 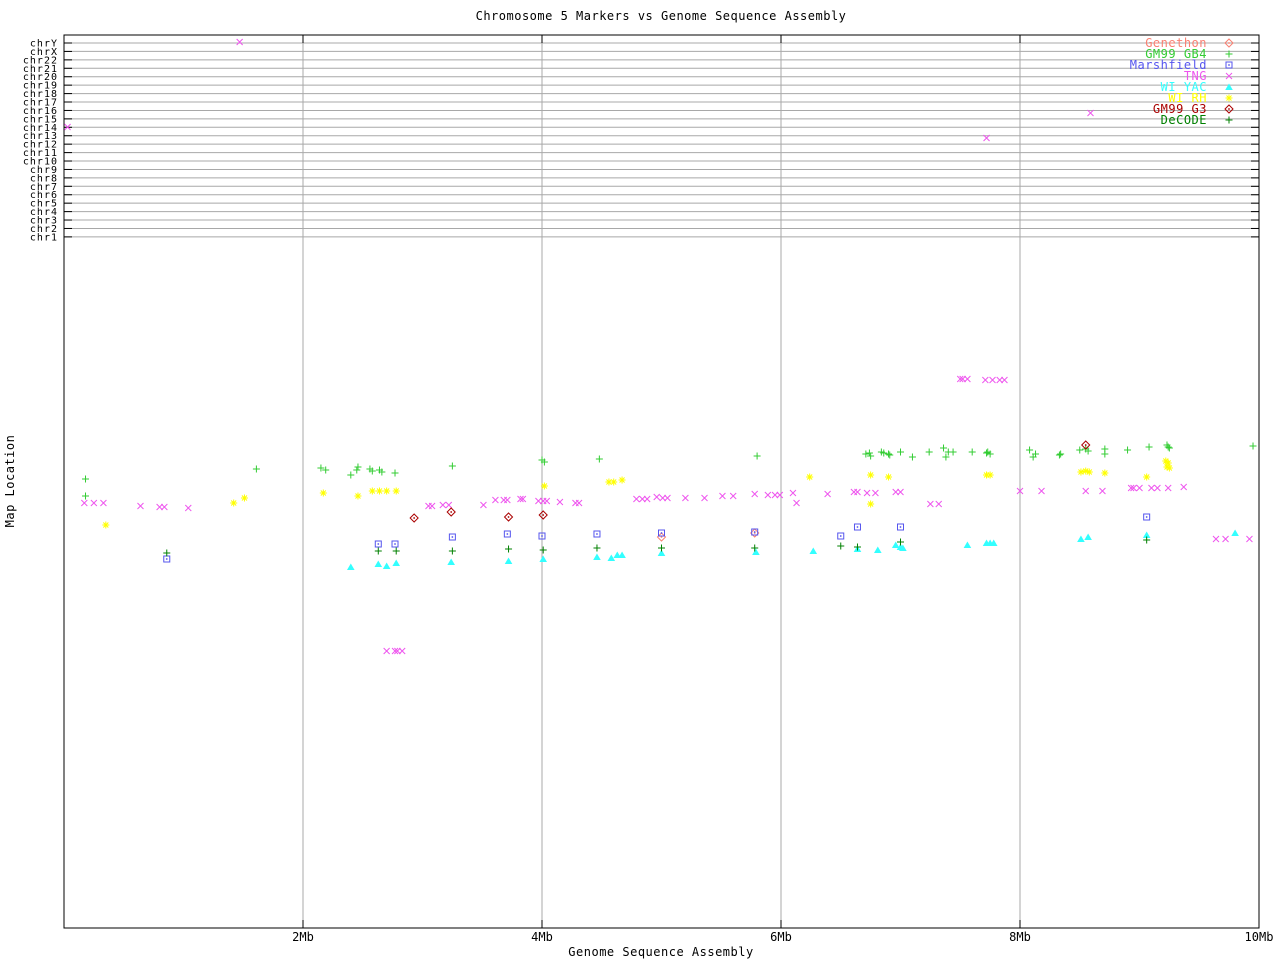 I want to click on series-gm99-g3, so click(x=750, y=481).